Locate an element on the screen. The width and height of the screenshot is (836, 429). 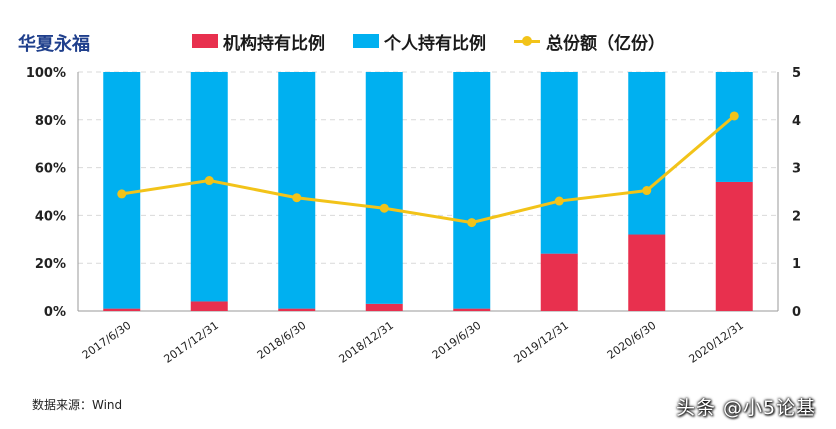
y-left-tick-label: 40% is located at coordinates (50, 216).